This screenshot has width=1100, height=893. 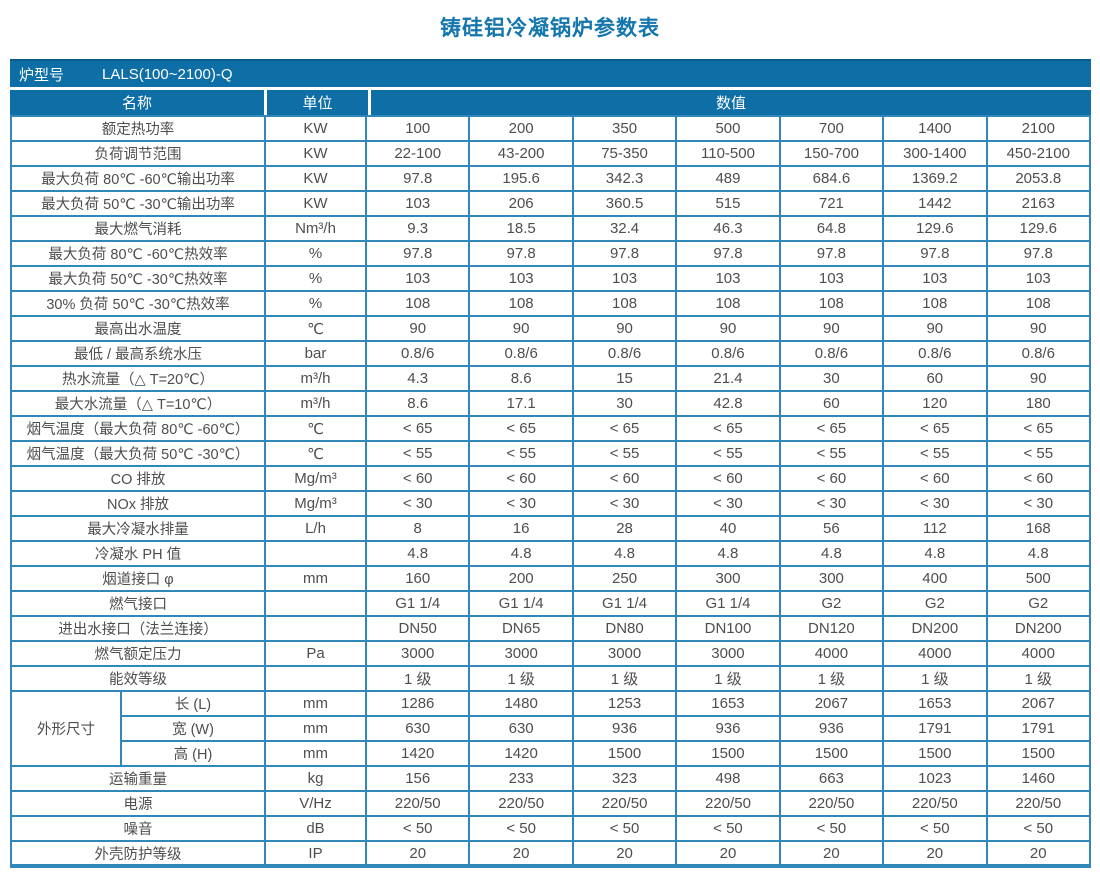 What do you see at coordinates (138, 428) in the screenshot?
I see `row-name: 烟气温度（最大负荷 80℃ -60℃）` at bounding box center [138, 428].